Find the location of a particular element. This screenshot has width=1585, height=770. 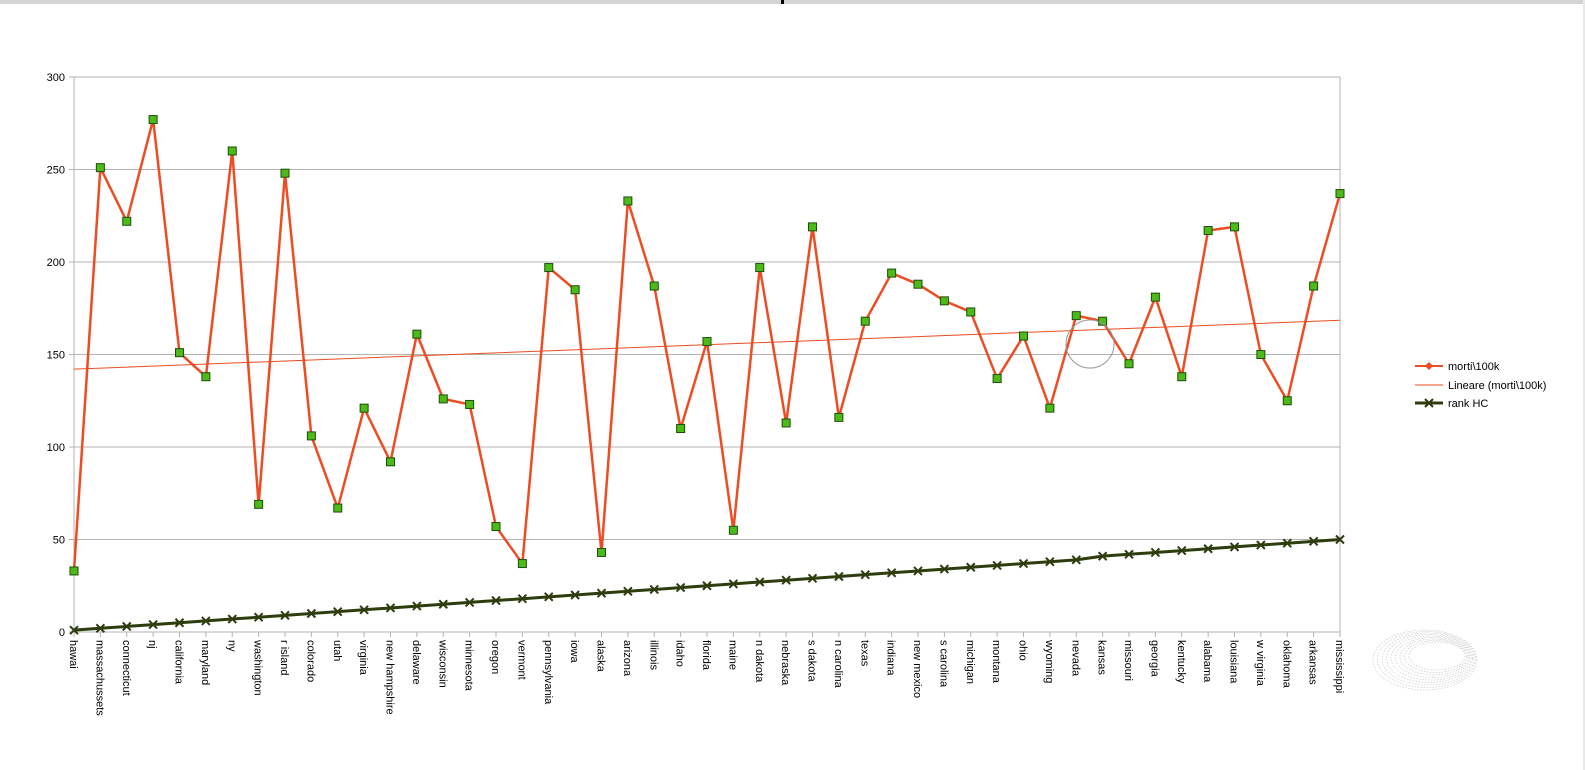

x-tick-label: virginia is located at coordinates (363, 658).